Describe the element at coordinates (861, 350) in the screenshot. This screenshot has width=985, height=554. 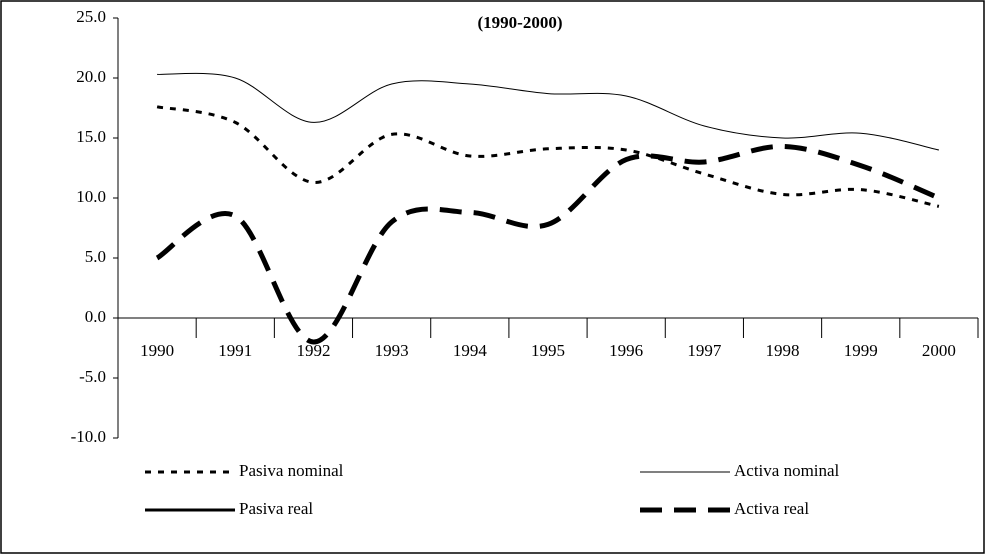
I see `x-tick-label: 1999` at that location.